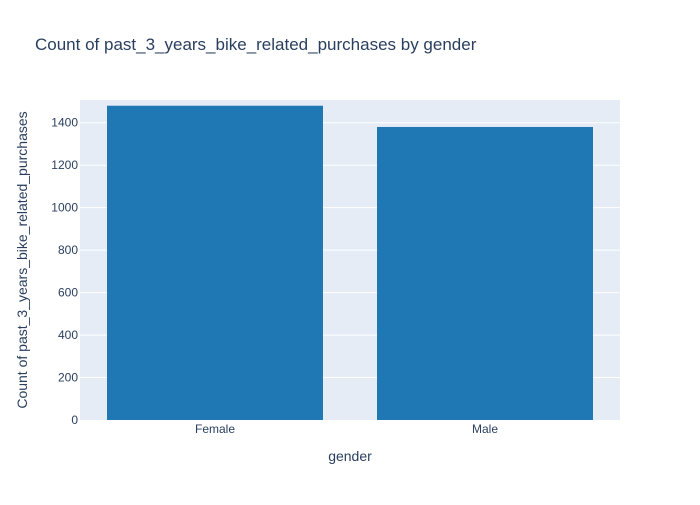 This screenshot has width=700, height=505. What do you see at coordinates (346, 429) in the screenshot?
I see `x-axis-ticks: Female Male` at bounding box center [346, 429].